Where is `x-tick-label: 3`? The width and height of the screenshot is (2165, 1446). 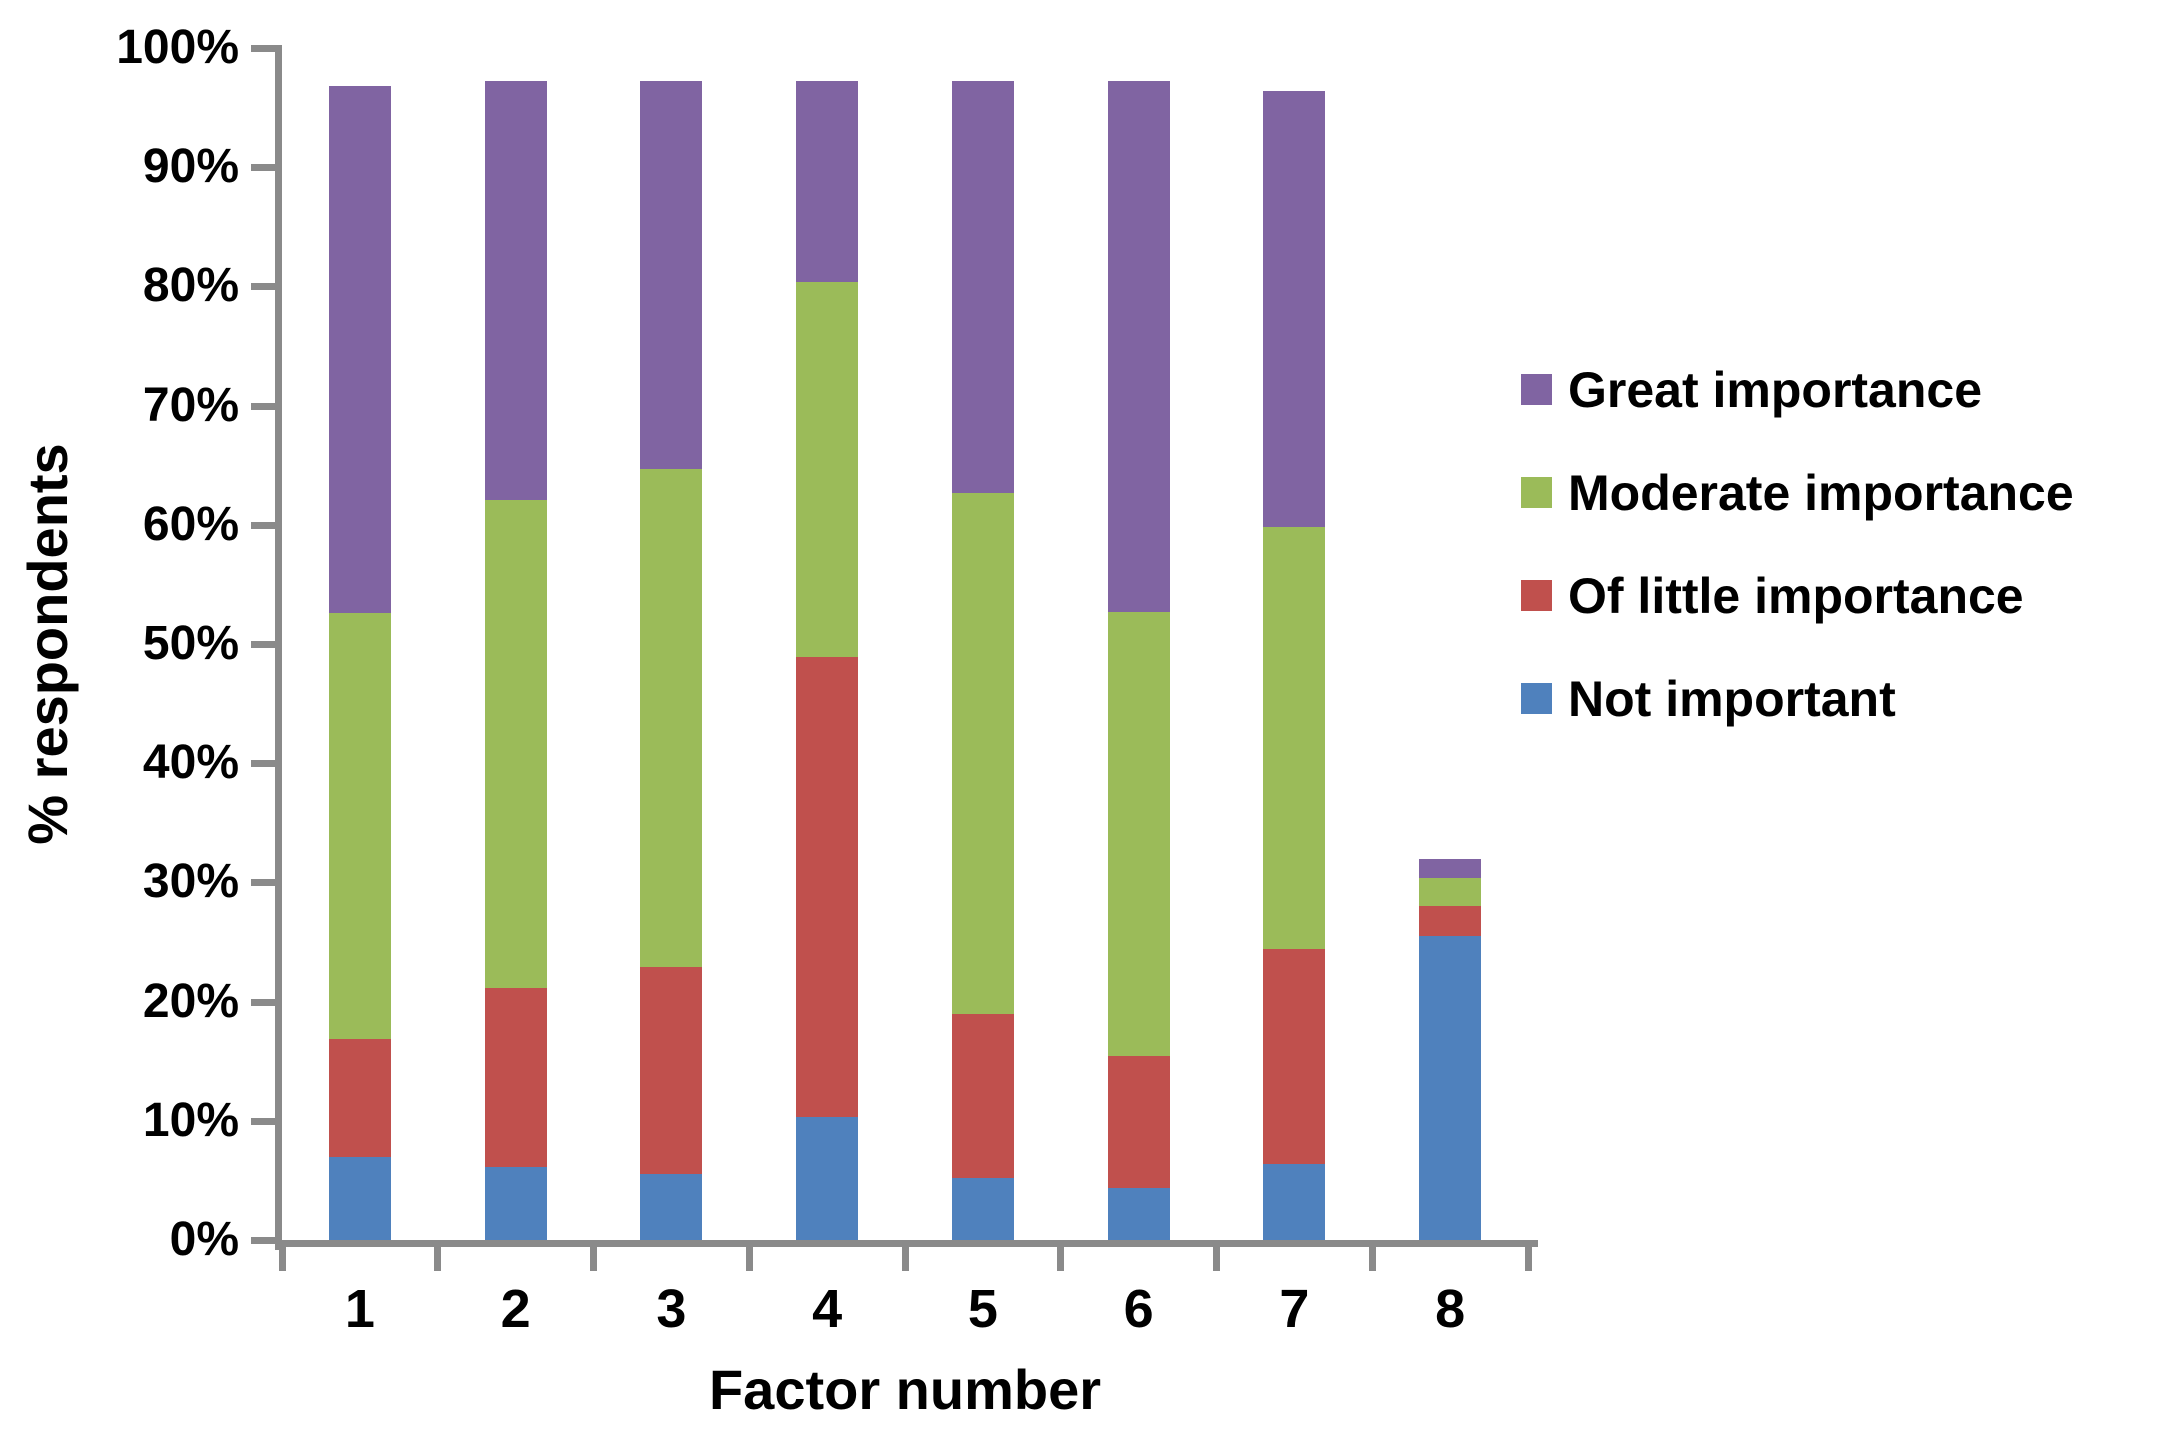 x-tick-label: 3 is located at coordinates (671, 1309).